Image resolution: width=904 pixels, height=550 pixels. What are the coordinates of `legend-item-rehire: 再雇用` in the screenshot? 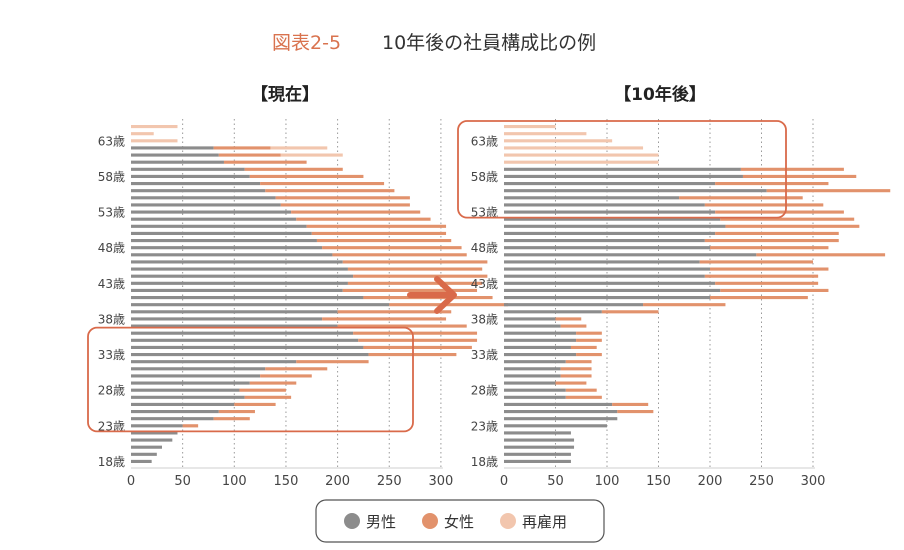 It's located at (533, 522).